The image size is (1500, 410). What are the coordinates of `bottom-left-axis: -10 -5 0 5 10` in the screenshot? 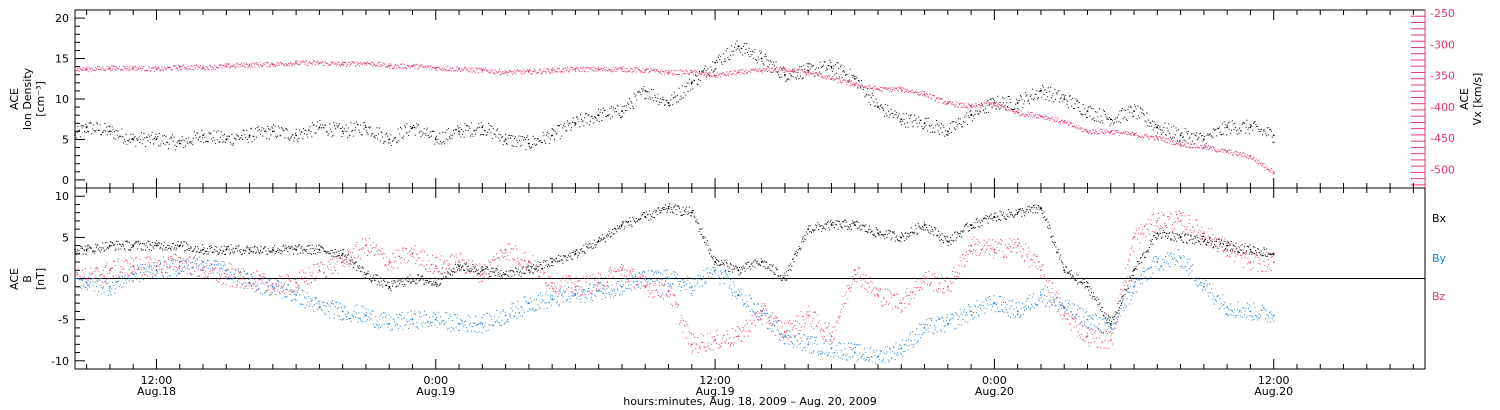 It's located at (68, 278).